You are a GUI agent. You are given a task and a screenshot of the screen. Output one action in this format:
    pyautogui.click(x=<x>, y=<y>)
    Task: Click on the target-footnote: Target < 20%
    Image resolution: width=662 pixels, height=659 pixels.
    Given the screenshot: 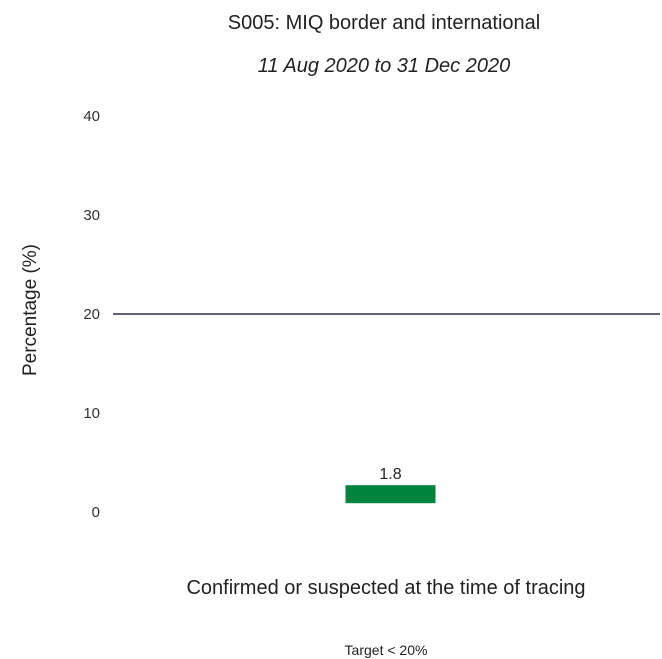 What is the action you would take?
    pyautogui.click(x=386, y=650)
    